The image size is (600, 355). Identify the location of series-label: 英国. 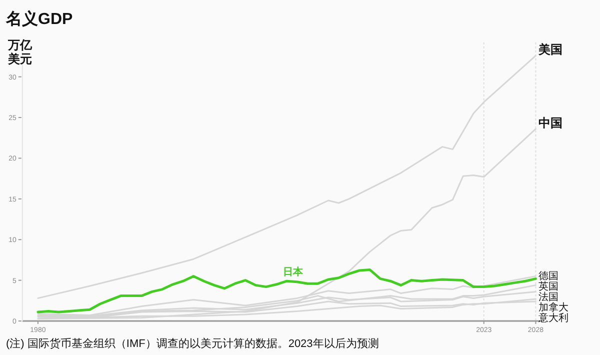
(548, 286).